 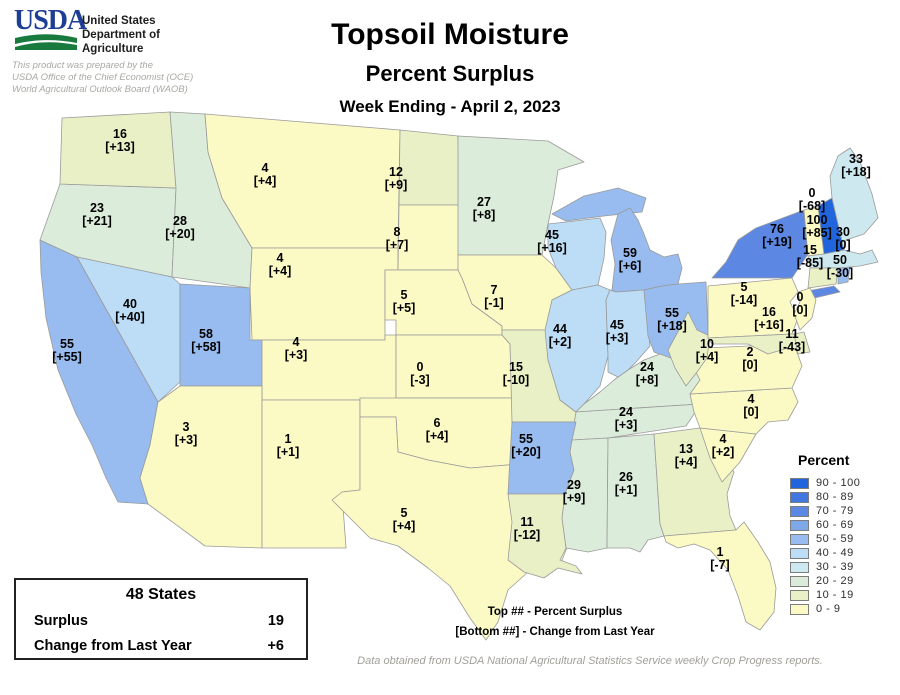 I want to click on state-KS, so click(x=454, y=366).